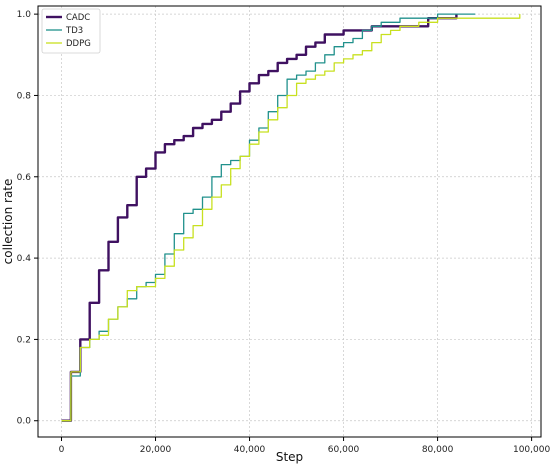 The image size is (550, 468). Describe the element at coordinates (156, 450) in the screenshot. I see `x-tick-label: 20,000` at that location.